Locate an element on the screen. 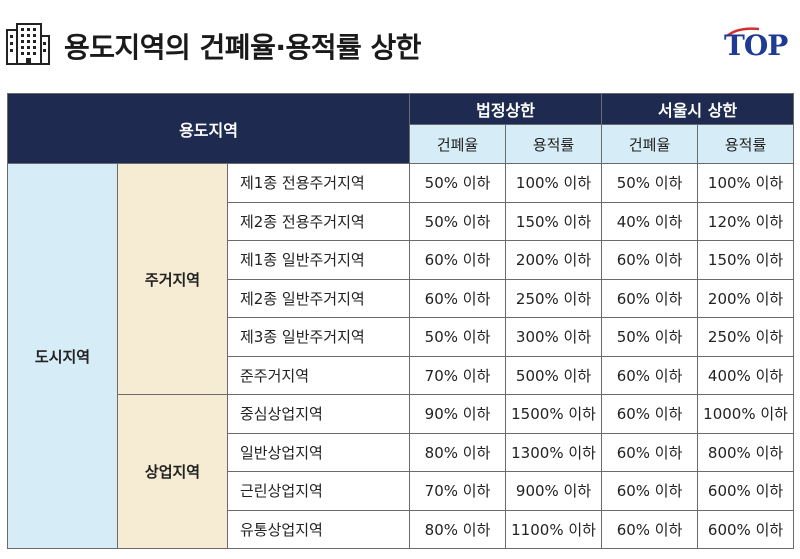 This screenshot has height=559, width=800. zone-name: 준주거지역 is located at coordinates (318, 375).